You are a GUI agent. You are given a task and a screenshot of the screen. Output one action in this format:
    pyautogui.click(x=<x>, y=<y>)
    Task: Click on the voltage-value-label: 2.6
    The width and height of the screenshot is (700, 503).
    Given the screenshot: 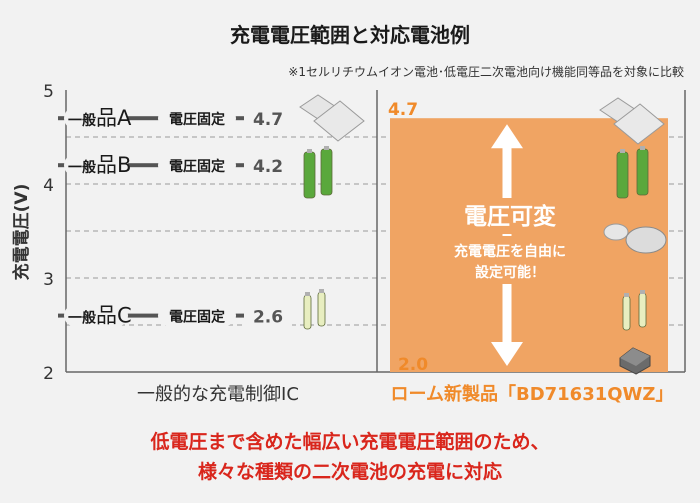 What is the action you would take?
    pyautogui.click(x=268, y=318)
    